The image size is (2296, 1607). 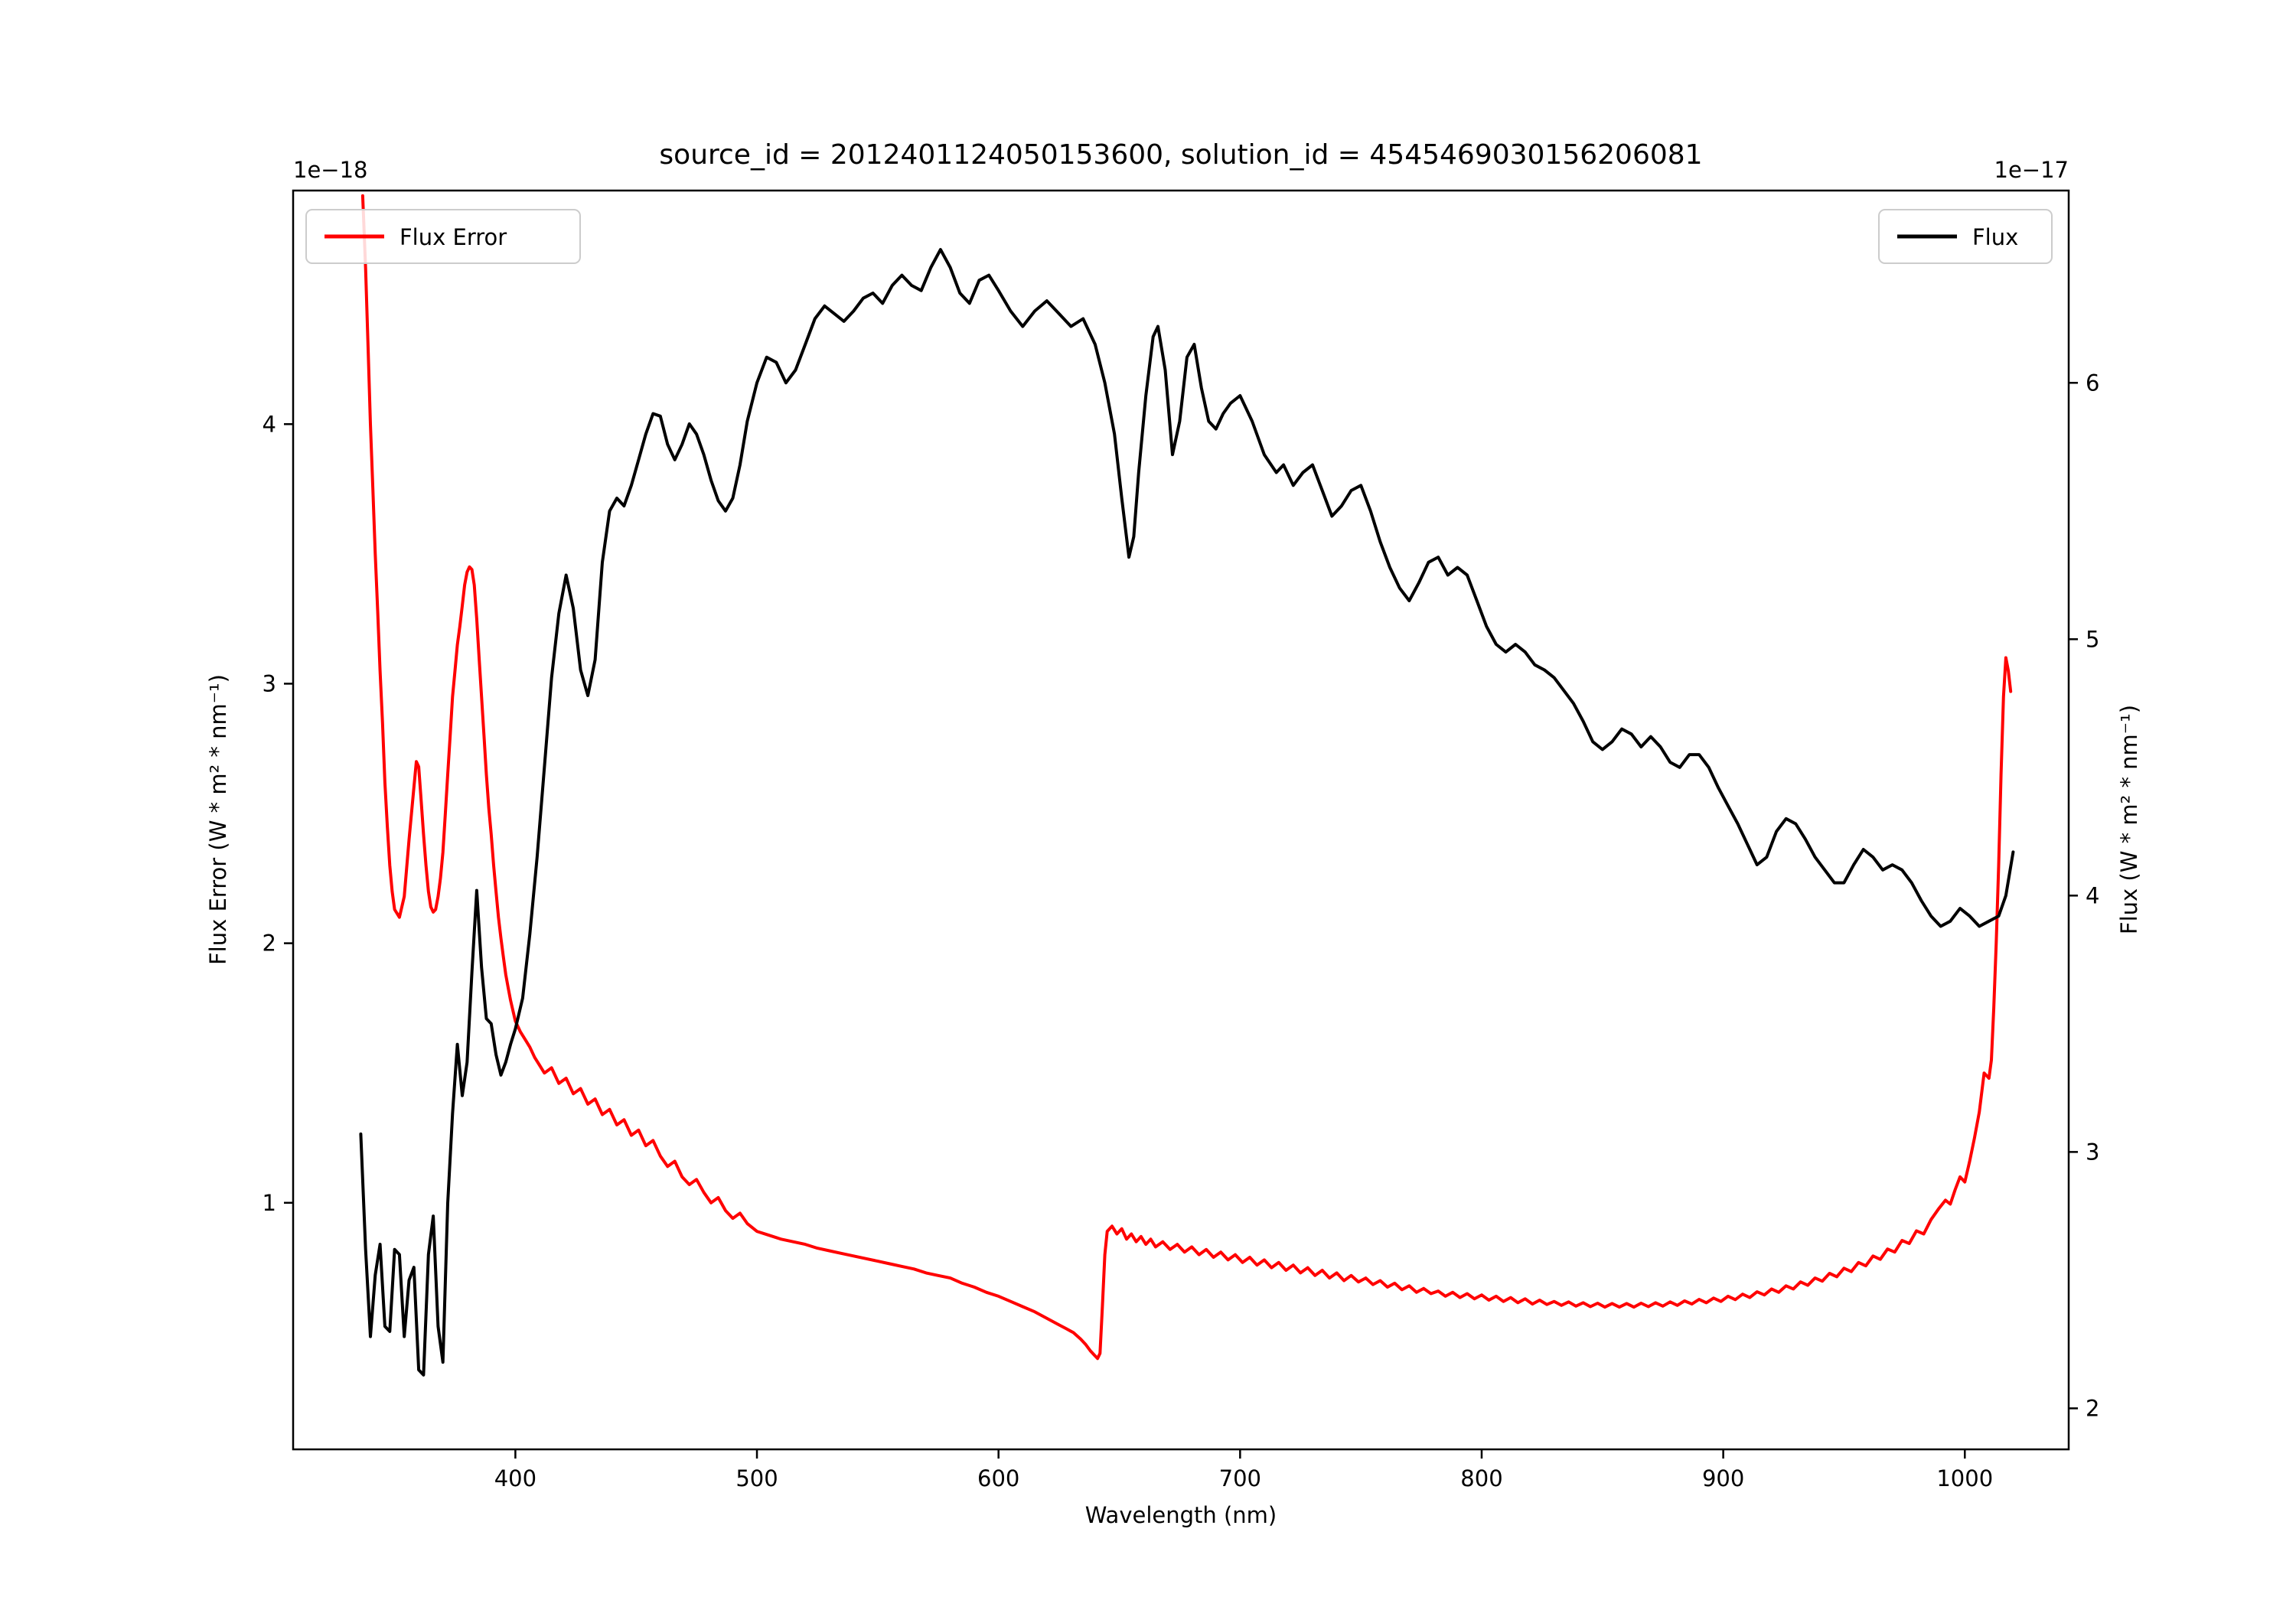 I want to click on right-tick-label: 6, so click(x=2092, y=383).